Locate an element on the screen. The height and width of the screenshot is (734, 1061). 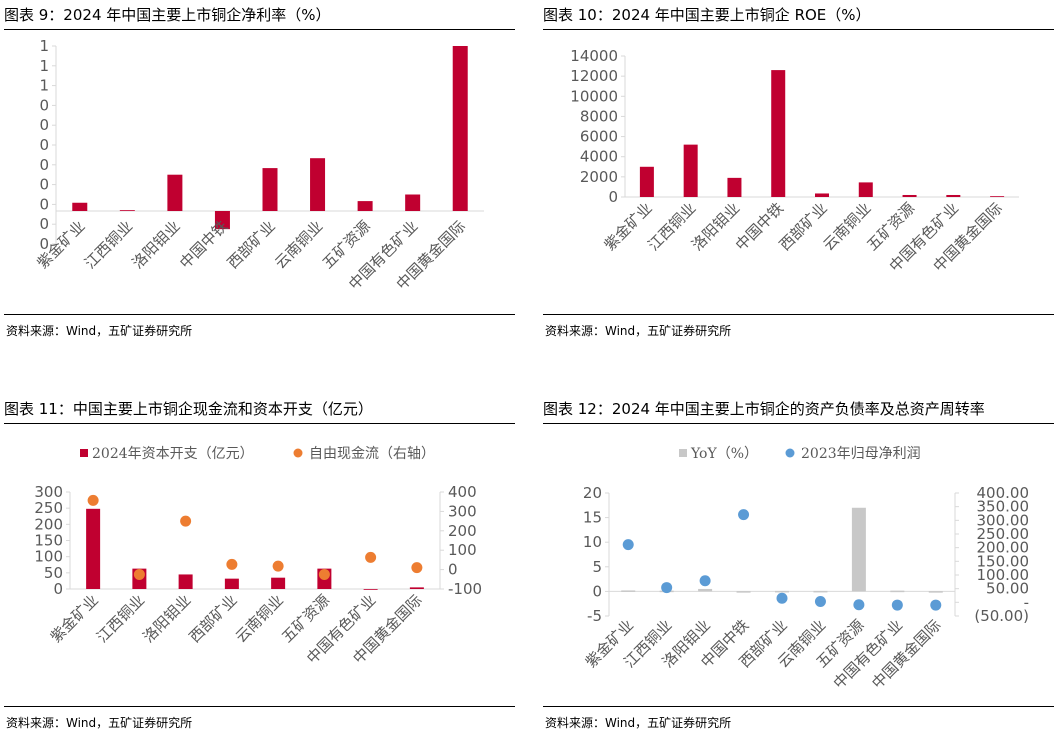
y-tick-label: 10000 is located at coordinates (594, 96).